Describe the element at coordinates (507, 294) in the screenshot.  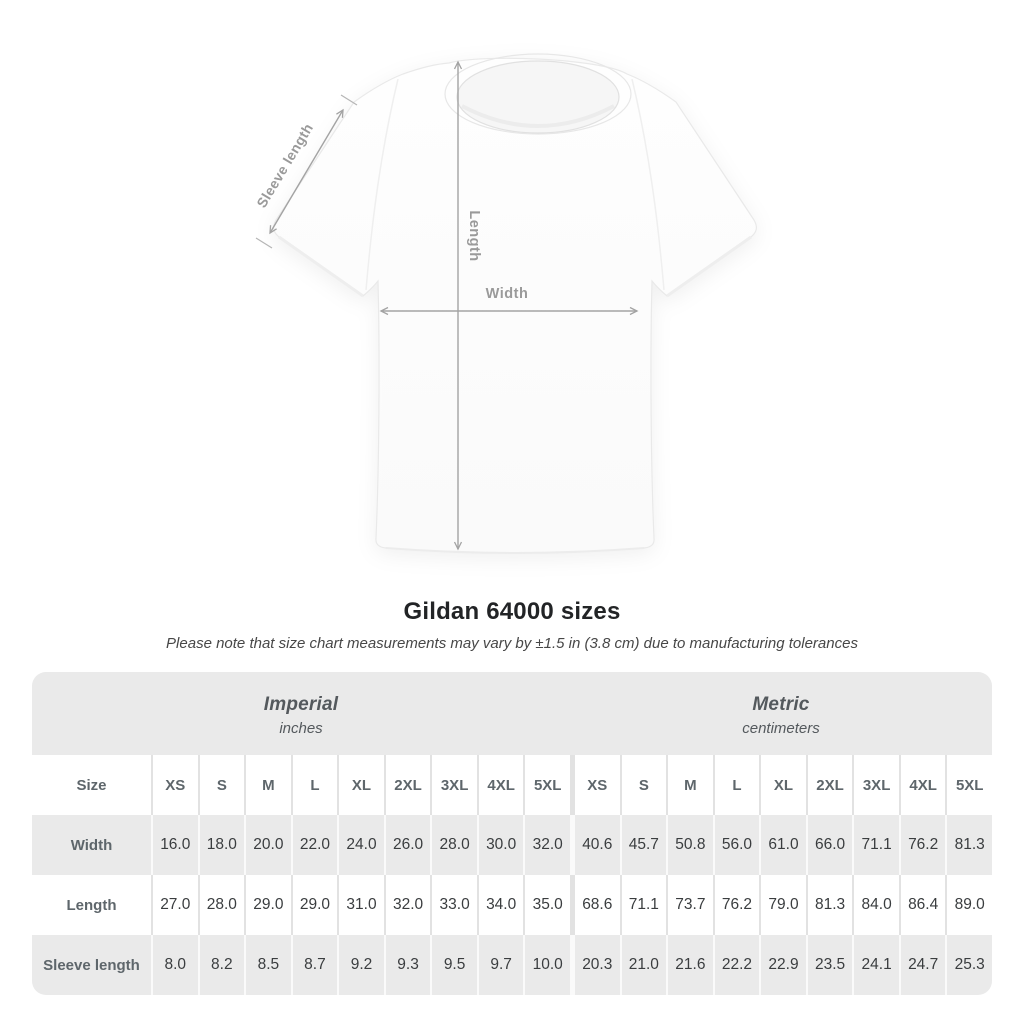
I see `width-label: Width` at that location.